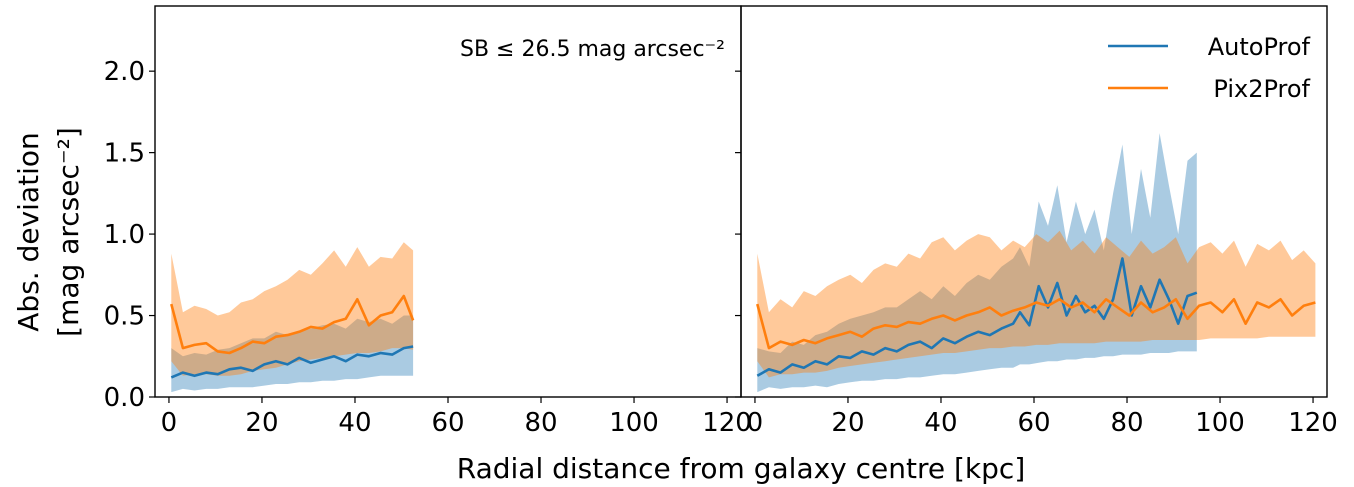  What do you see at coordinates (741, 468) in the screenshot?
I see `x-axis-label: Radial distance from galaxy centre [kpc]` at bounding box center [741, 468].